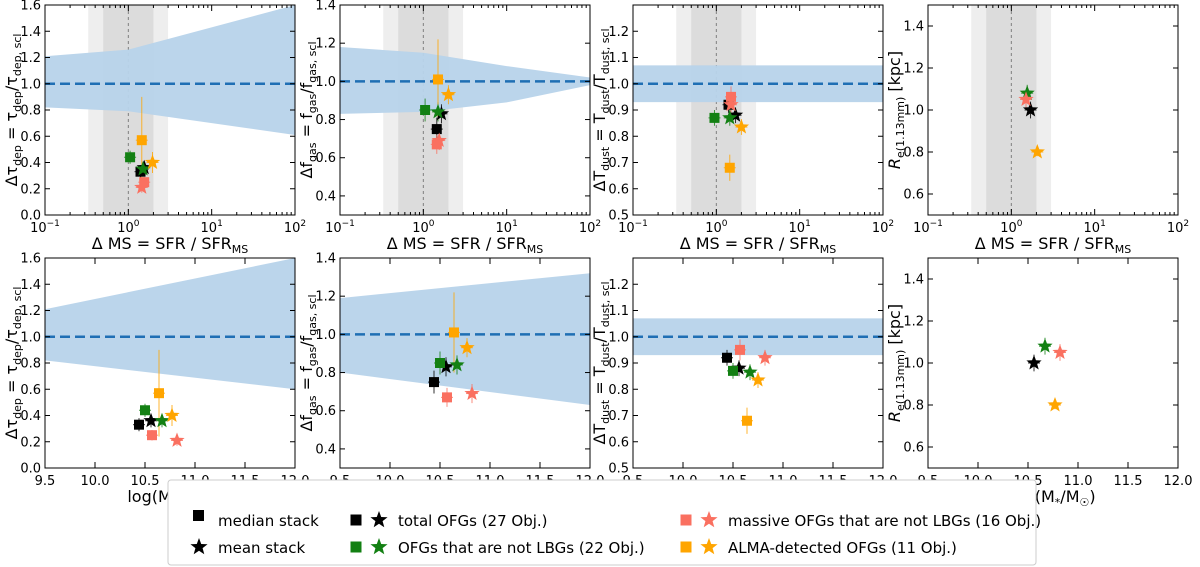  Describe the element at coordinates (45, 481) in the screenshot. I see `x-tick-label: 9.5` at that location.